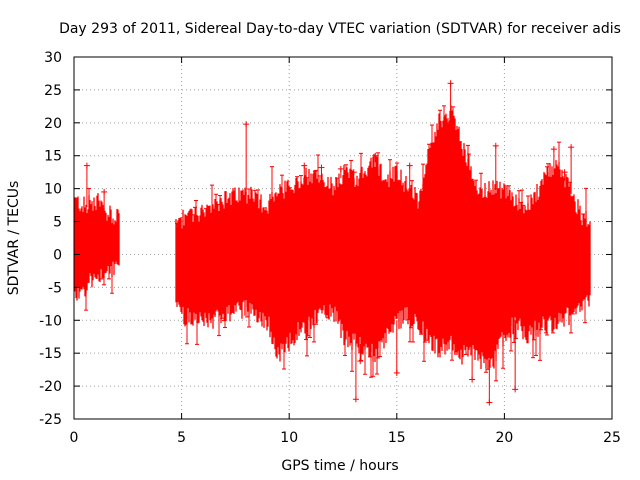 This screenshot has width=640, height=480. I want to click on x-tick-label: 25, so click(612, 438).